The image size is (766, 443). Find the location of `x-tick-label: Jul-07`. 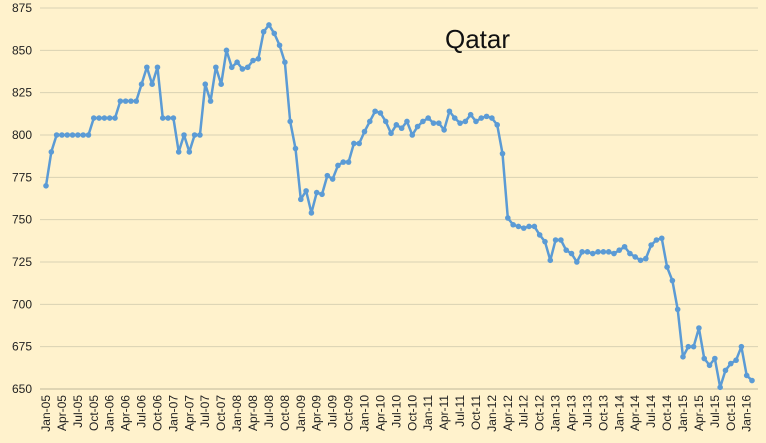

x-tick-label: Jul-07 is located at coordinates (205, 411).